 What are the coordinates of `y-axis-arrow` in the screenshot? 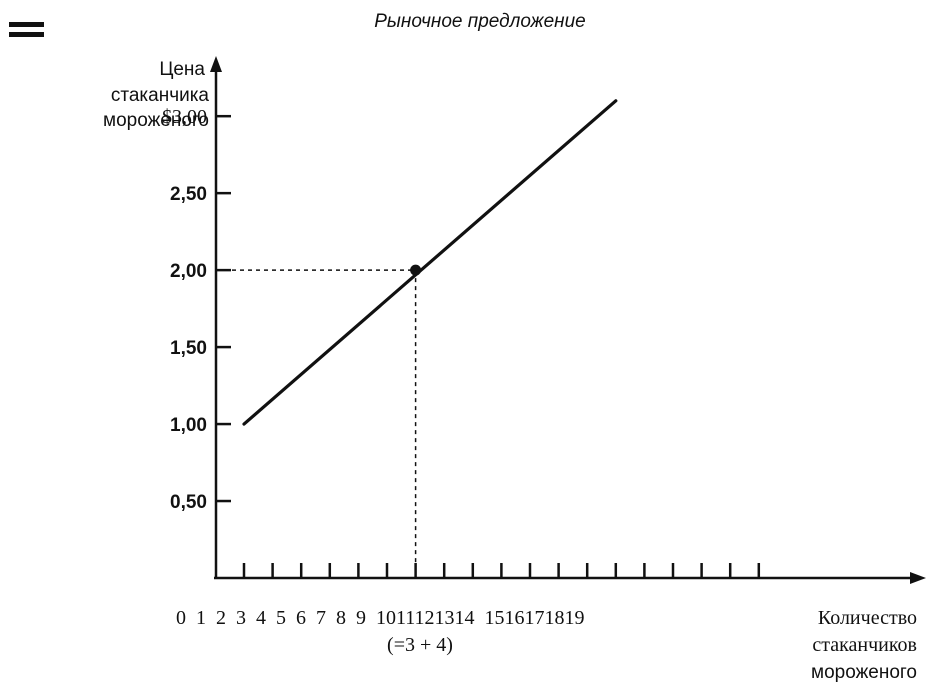 It's located at (216, 64).